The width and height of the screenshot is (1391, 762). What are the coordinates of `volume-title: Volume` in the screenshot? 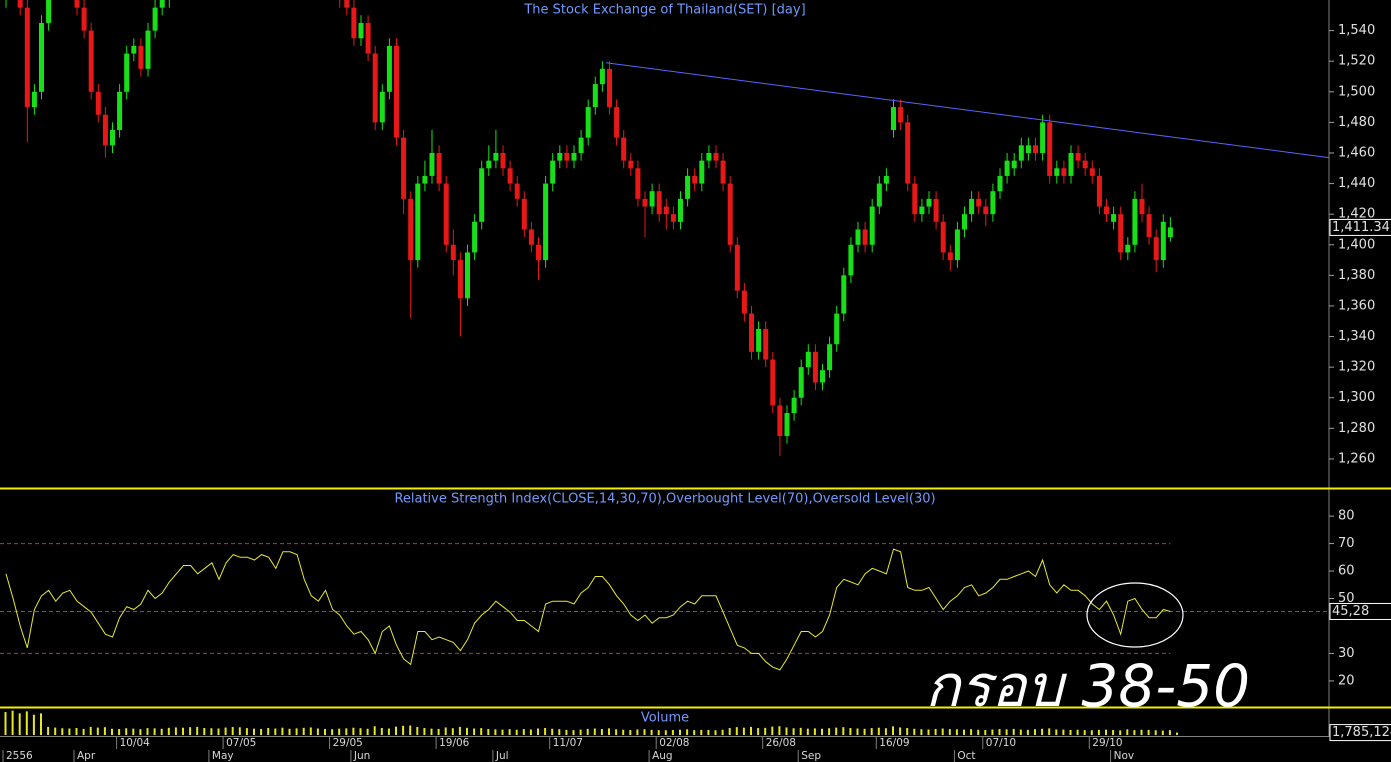 It's located at (665, 718).